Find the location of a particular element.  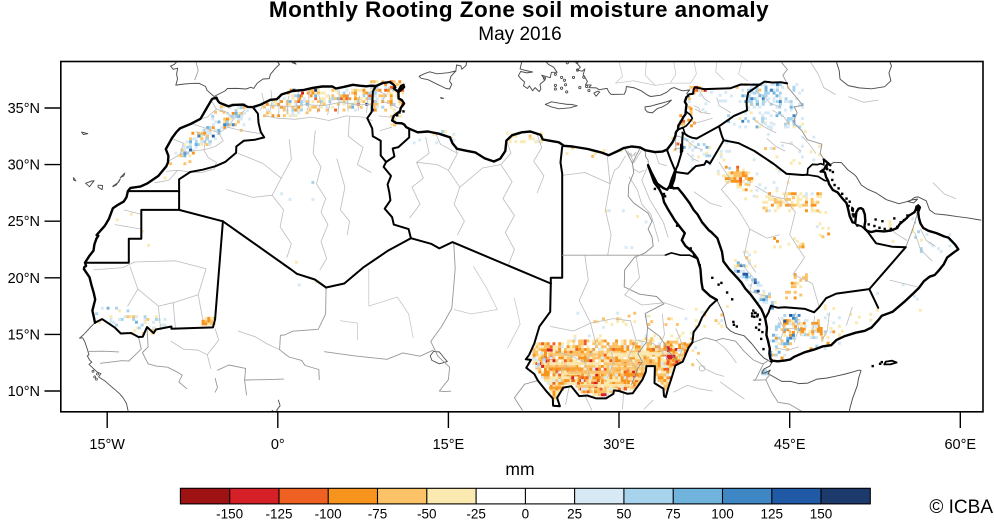

svg-text: 30°N is located at coordinates (24, 166).